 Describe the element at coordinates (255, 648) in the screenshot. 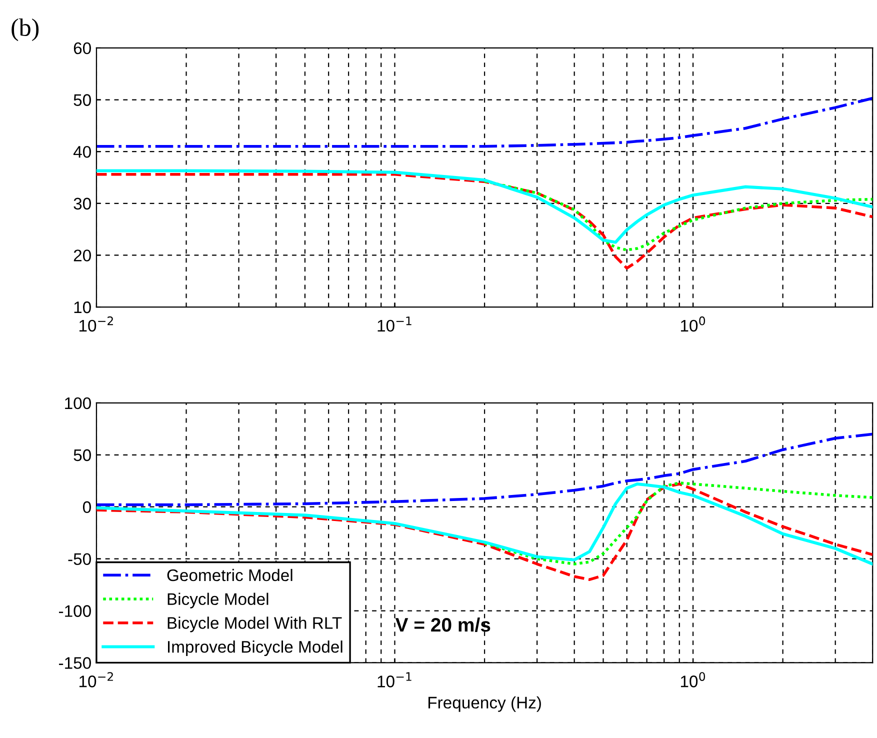

I see `legend-label: Improved Bicycle Model` at that location.